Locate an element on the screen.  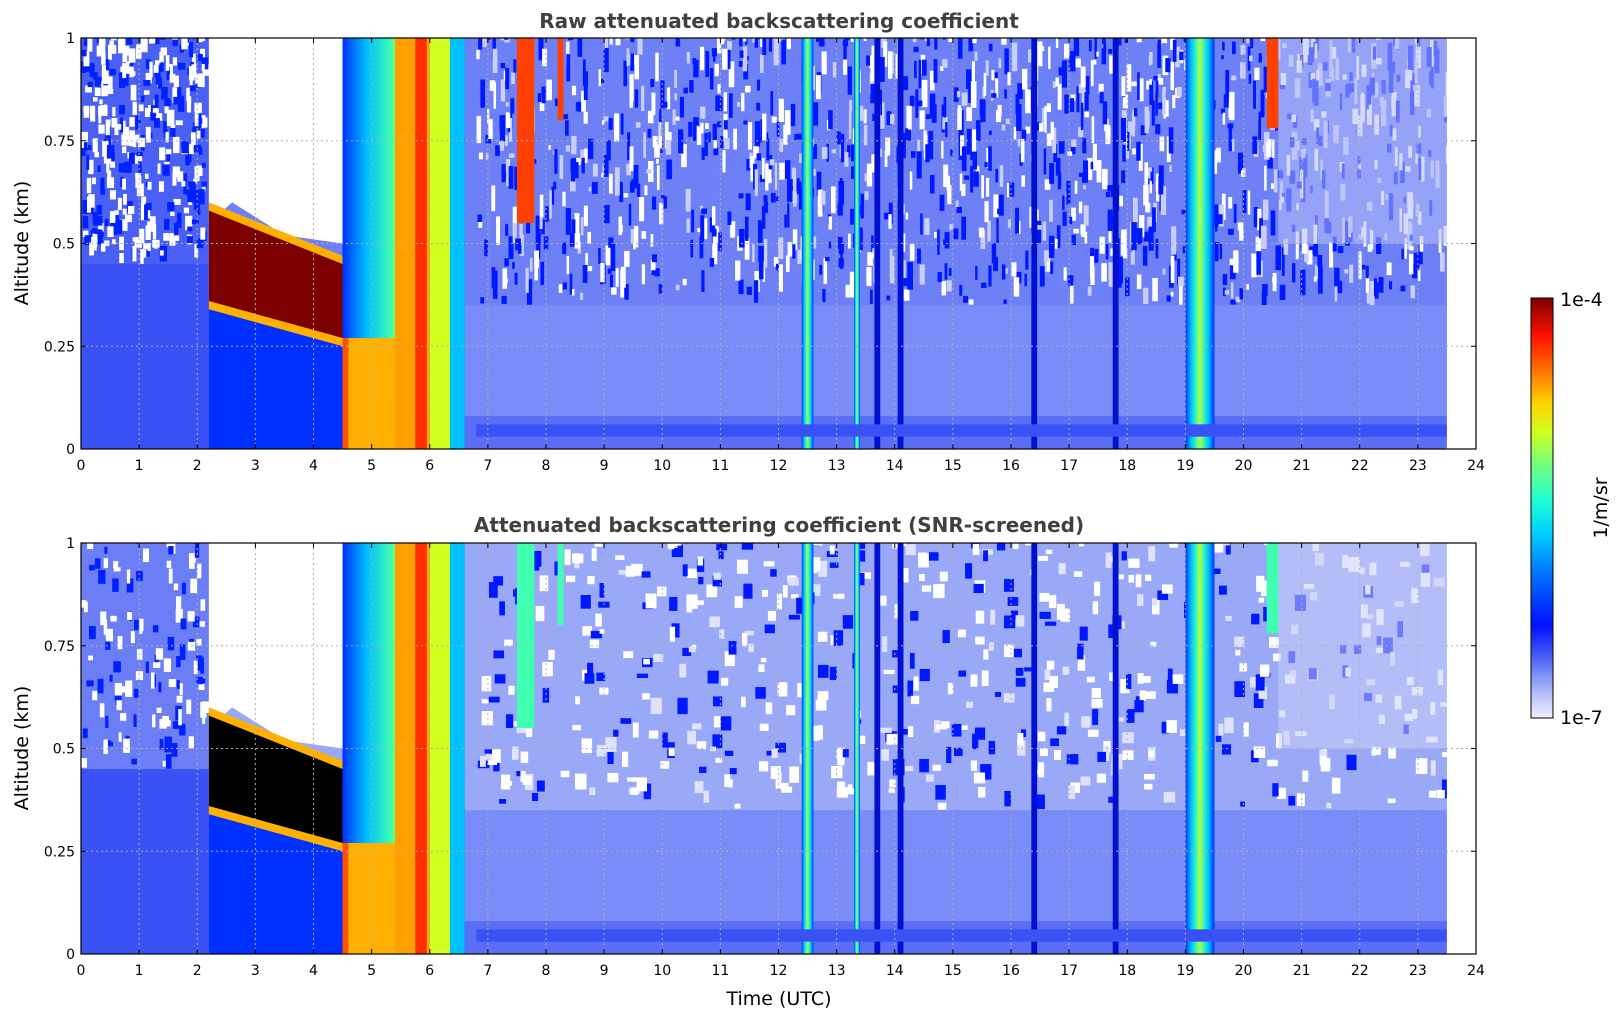
thin-cloud-streak is located at coordinates (900, 748).